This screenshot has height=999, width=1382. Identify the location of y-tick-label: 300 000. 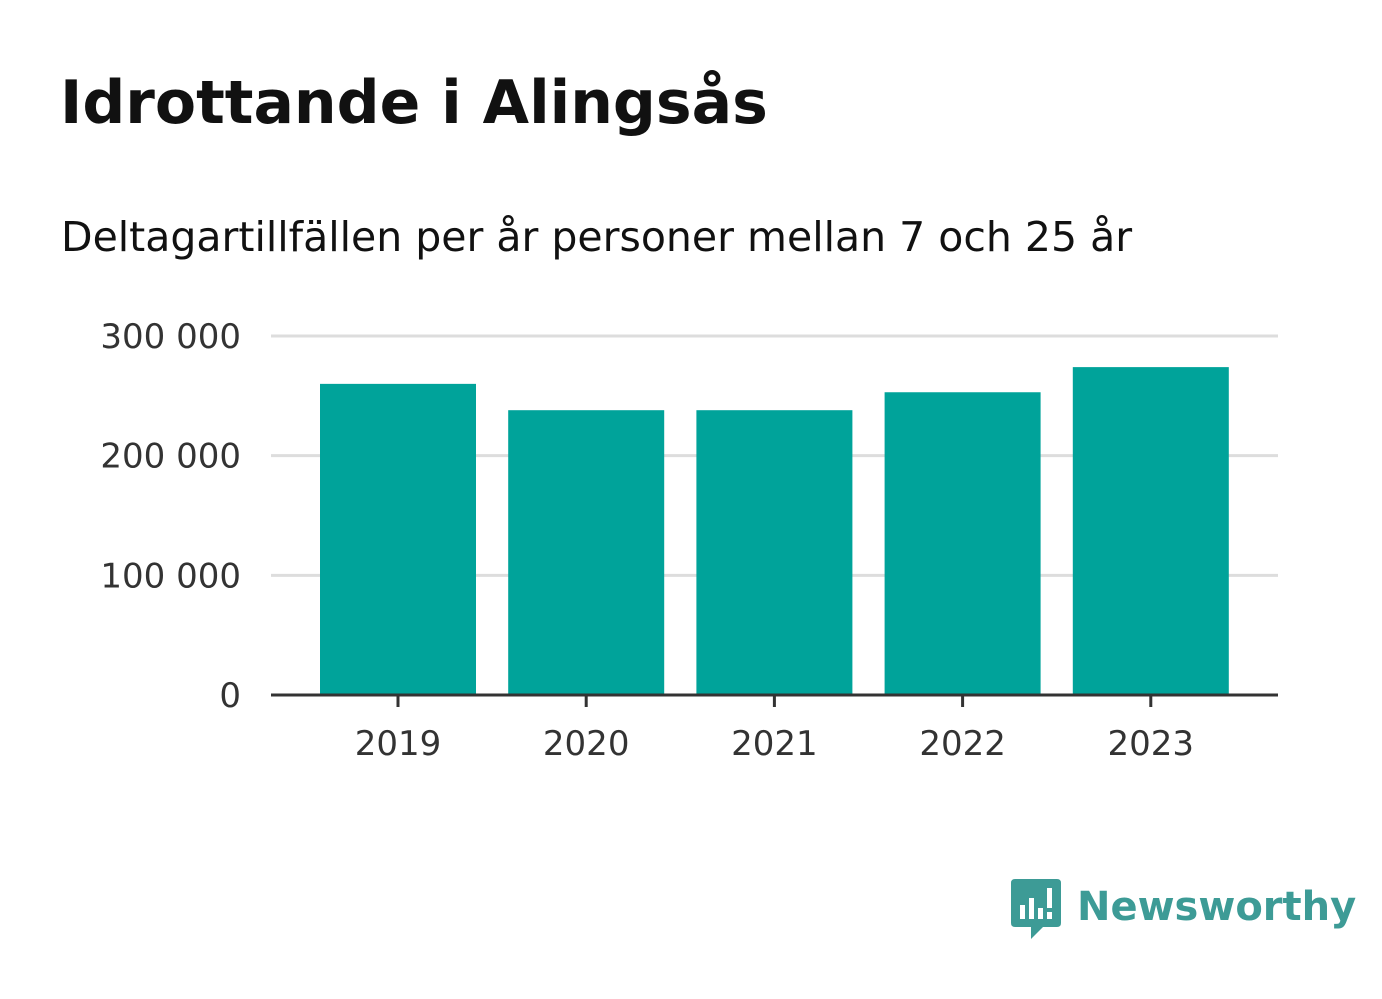
(170, 337).